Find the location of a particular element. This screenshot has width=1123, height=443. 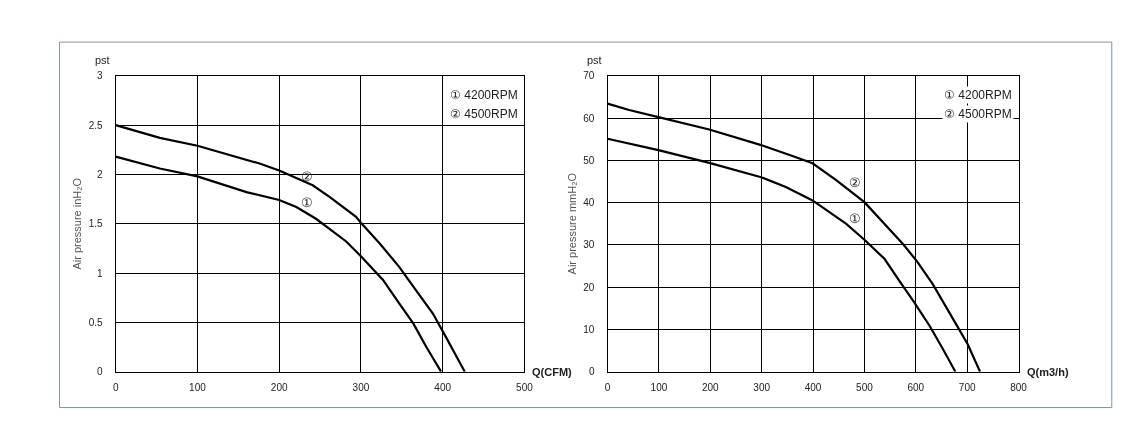

y-tick-label: 20 is located at coordinates (589, 287).